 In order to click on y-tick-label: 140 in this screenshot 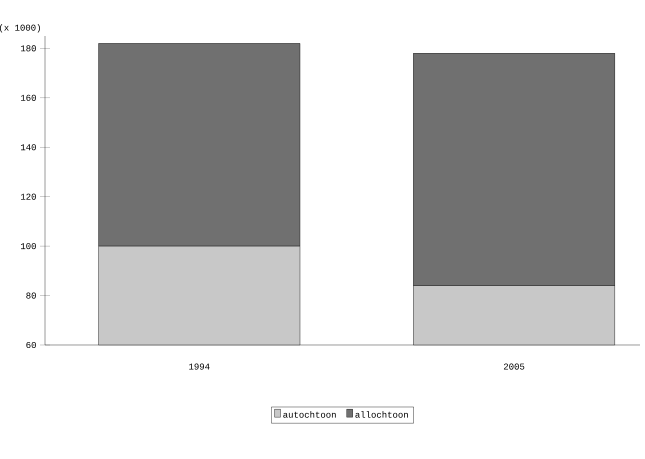, I will do `click(28, 147)`.